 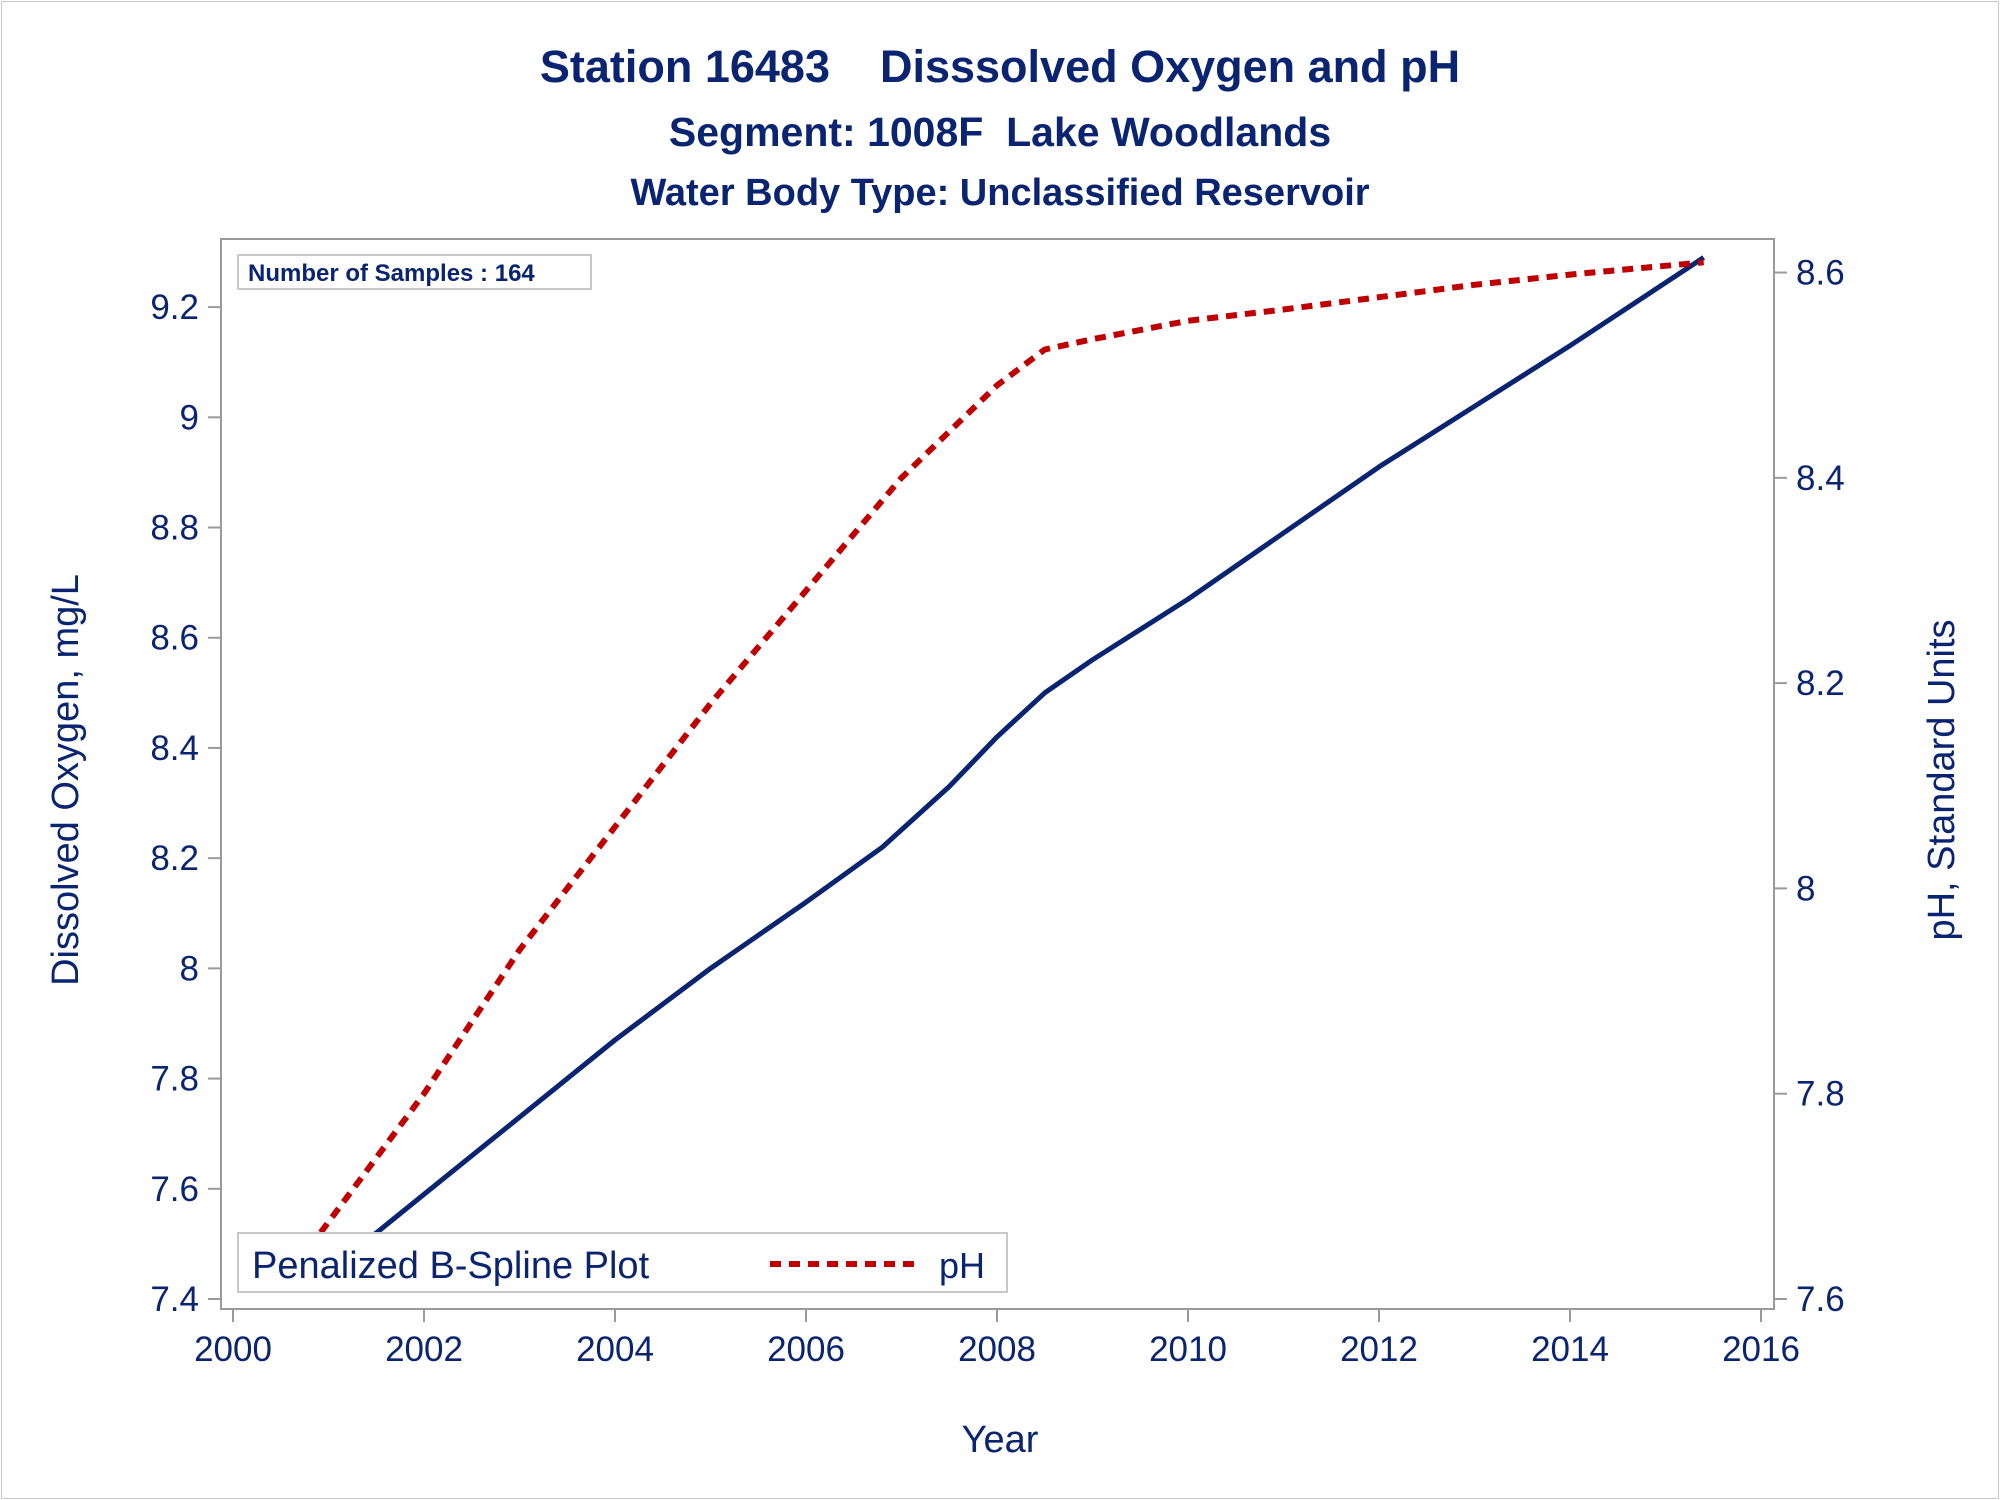 I want to click on sample-count-text: Number of Samples : 164, so click(x=391, y=273).